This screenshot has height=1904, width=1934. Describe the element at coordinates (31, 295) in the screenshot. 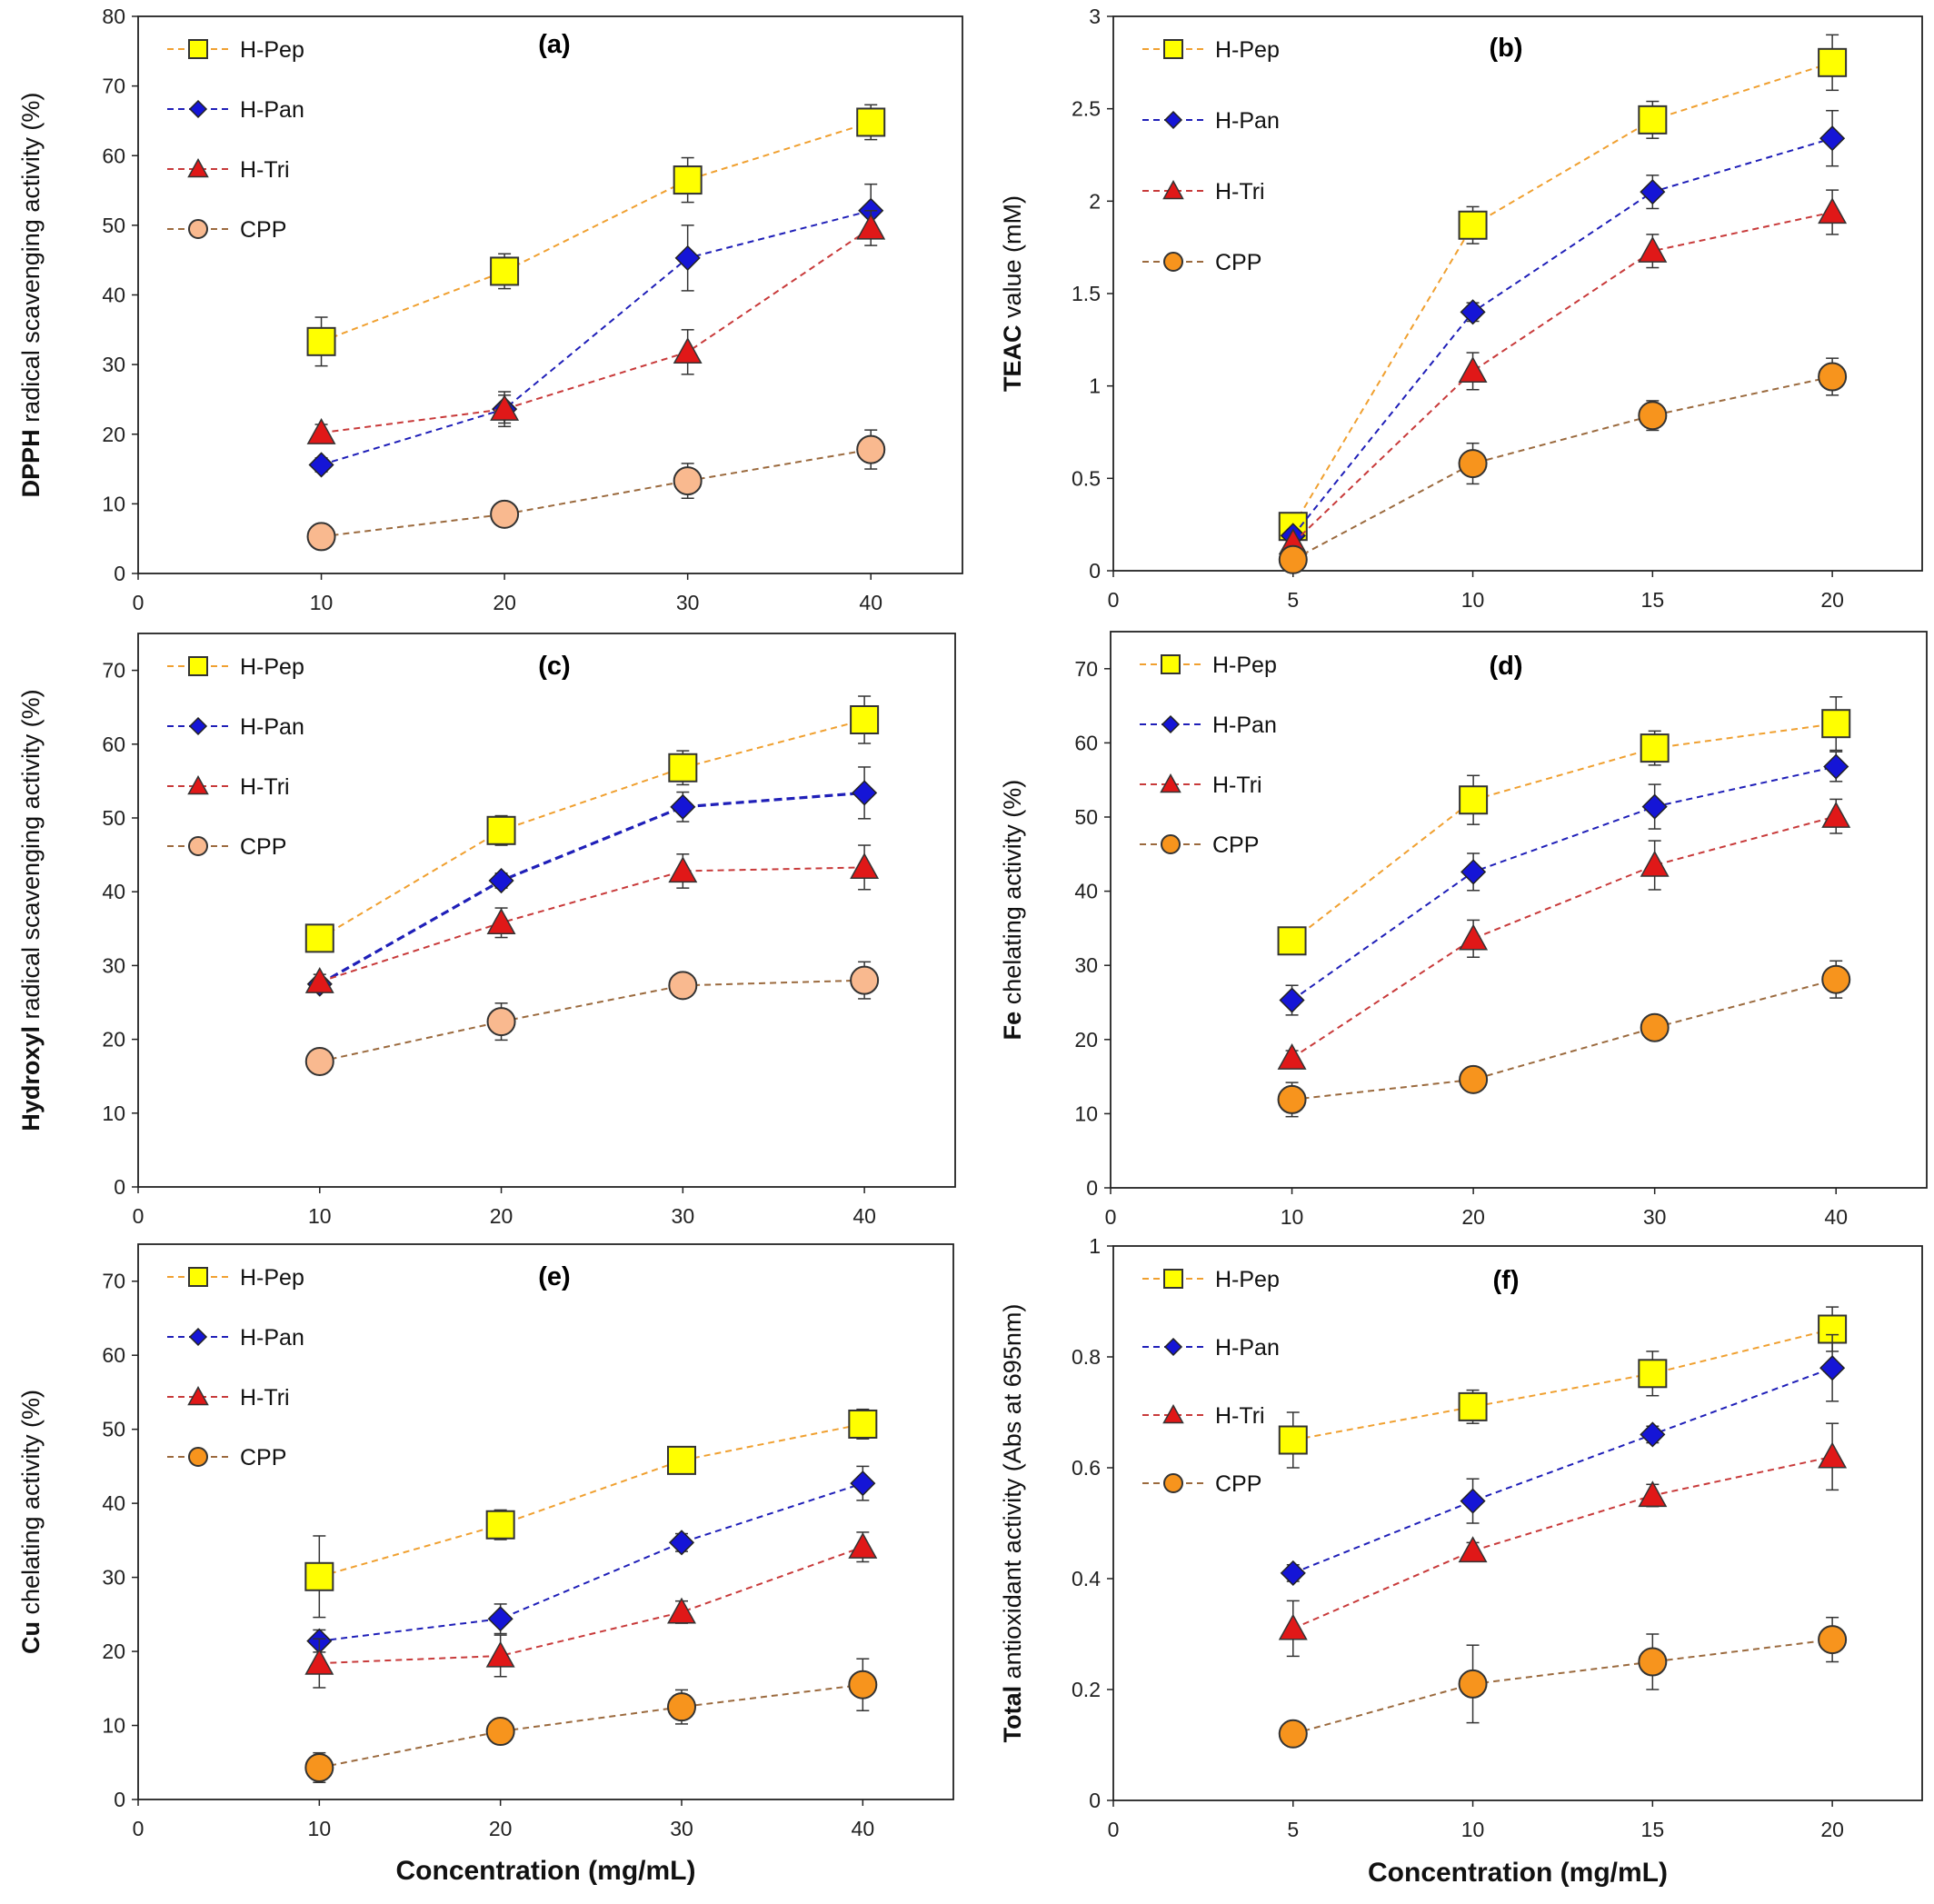

I see `y-axis-label: DPPH radical scavenging activity (%)` at that location.